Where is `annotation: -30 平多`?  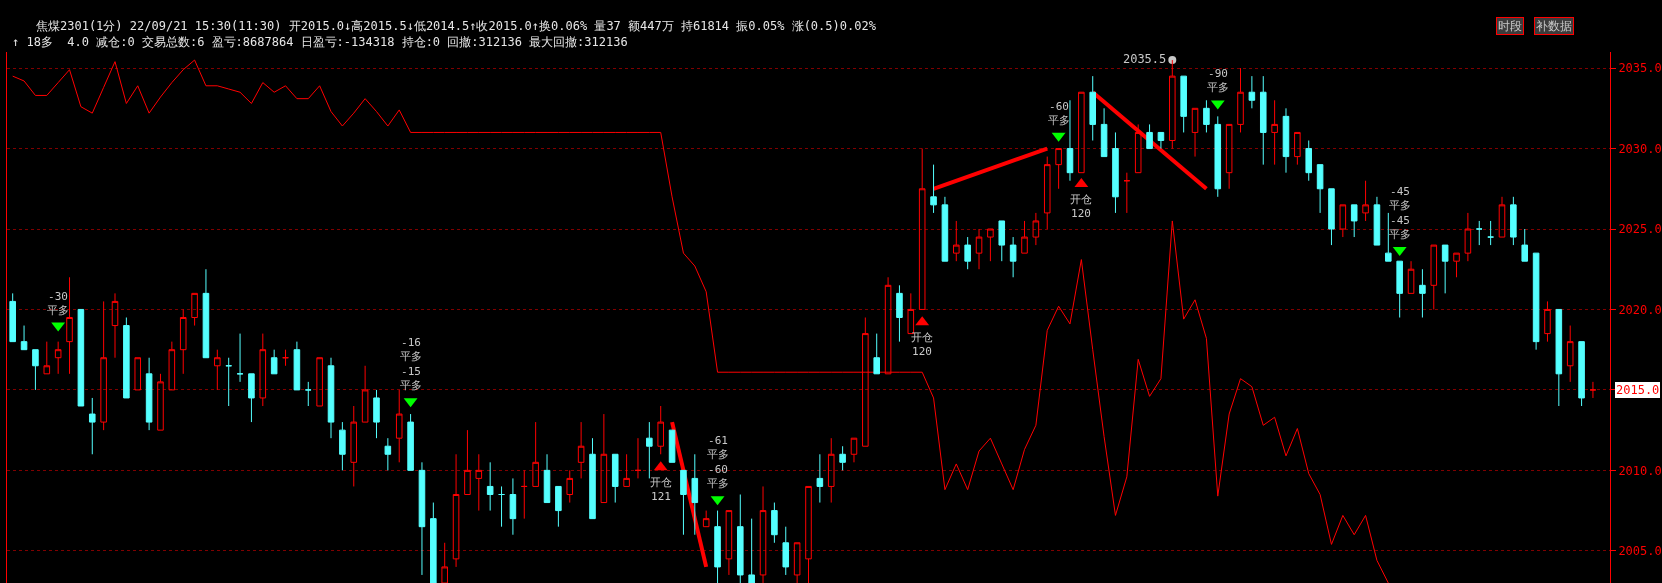 annotation: -30 平多 is located at coordinates (58, 304).